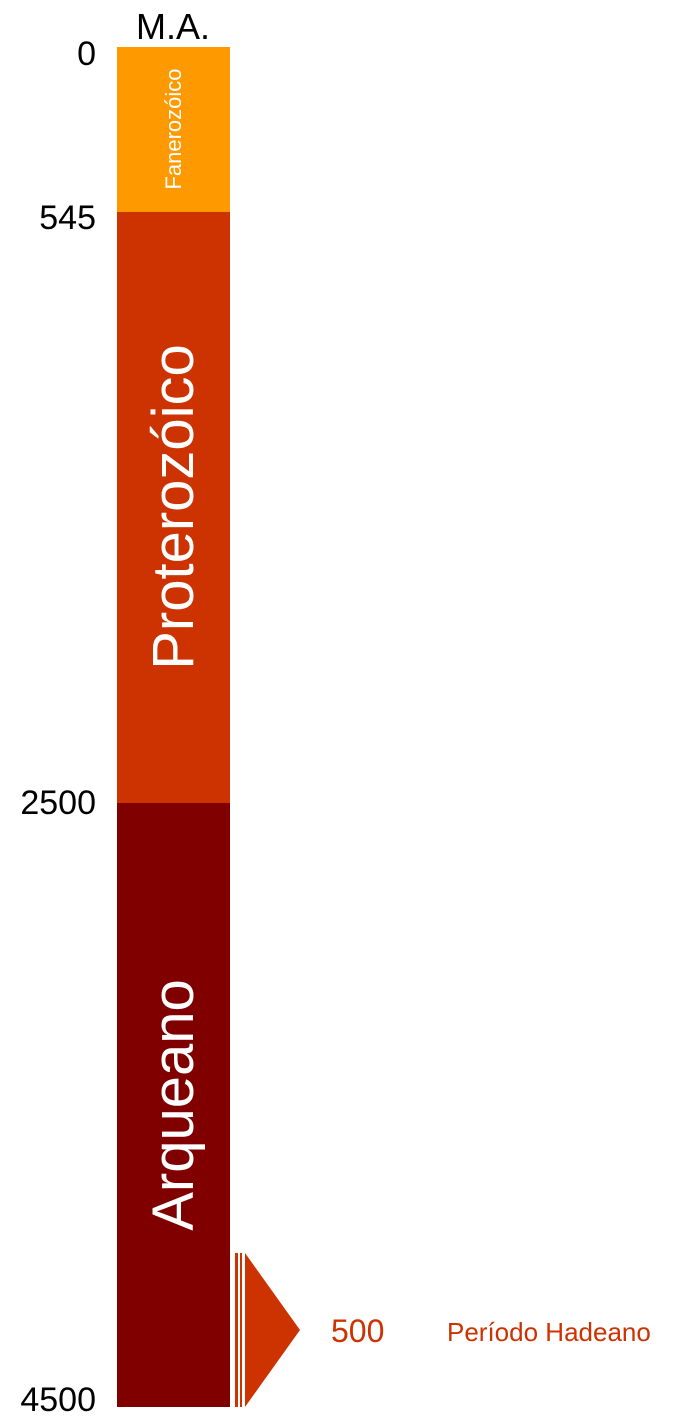 This screenshot has width=684, height=1419. What do you see at coordinates (172, 26) in the screenshot?
I see `axis-unit-label: M.A.` at bounding box center [172, 26].